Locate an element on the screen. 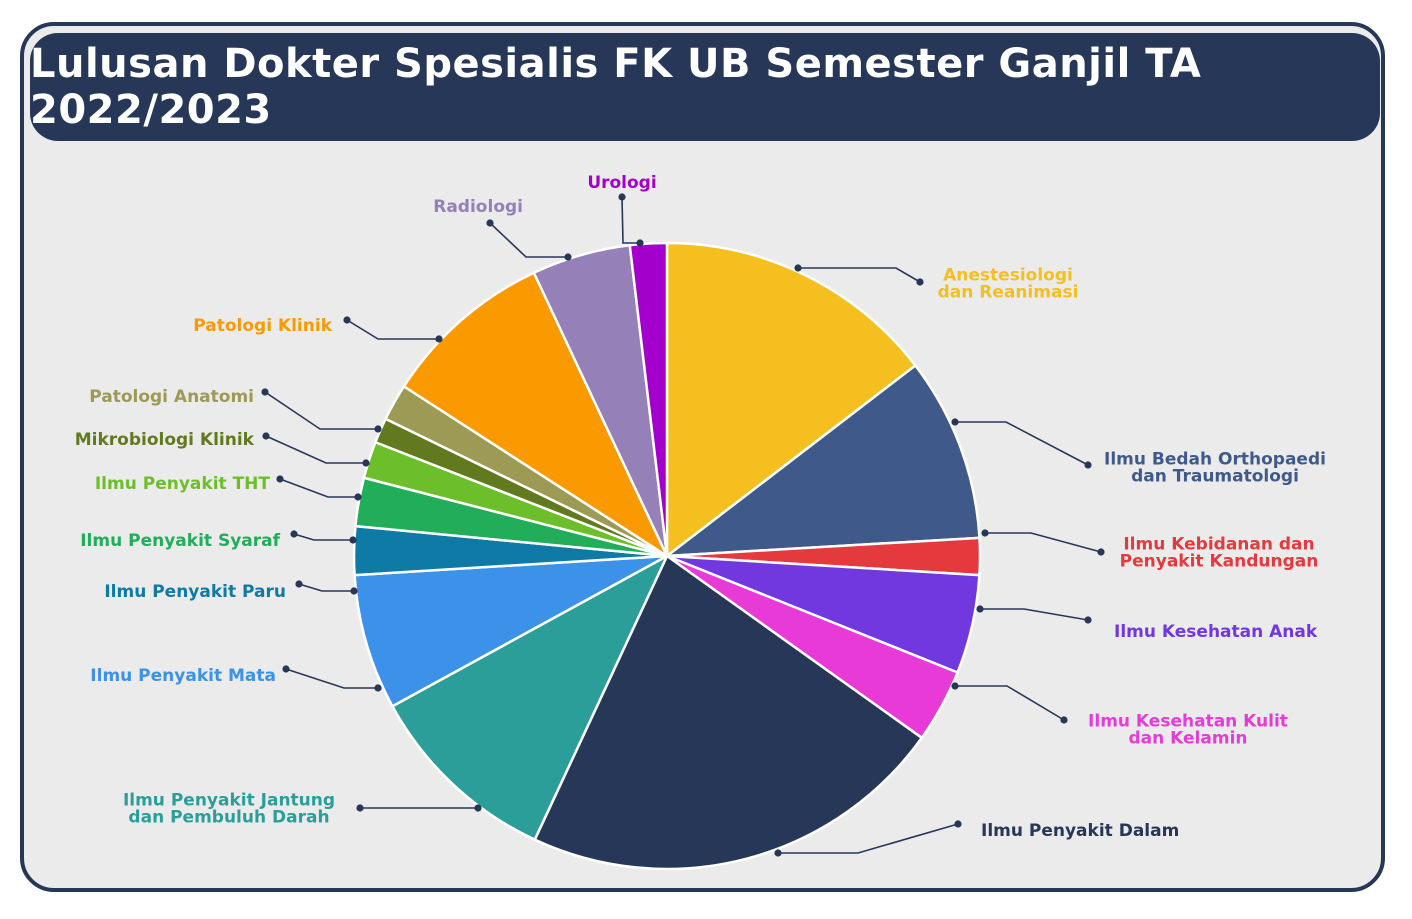  leader-dot-ilmu-kebidanan-dan-penyakit-kandungan-label is located at coordinates (1101, 552).